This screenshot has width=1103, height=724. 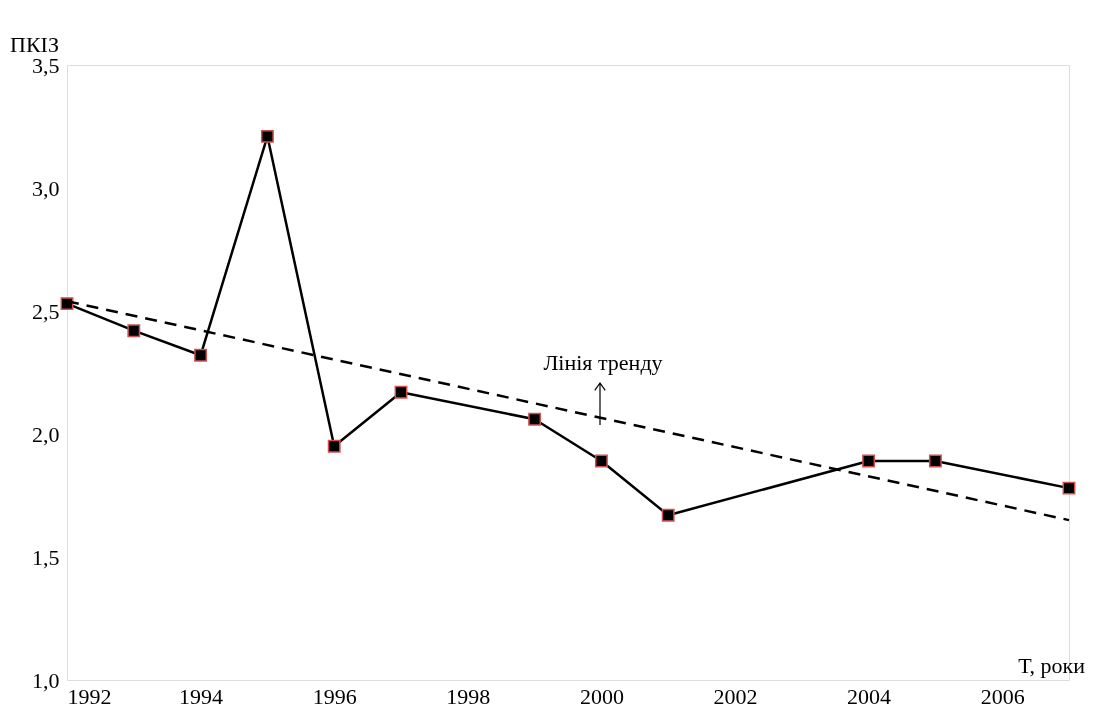 I want to click on y-tick-label: 2,0, so click(x=46, y=434).